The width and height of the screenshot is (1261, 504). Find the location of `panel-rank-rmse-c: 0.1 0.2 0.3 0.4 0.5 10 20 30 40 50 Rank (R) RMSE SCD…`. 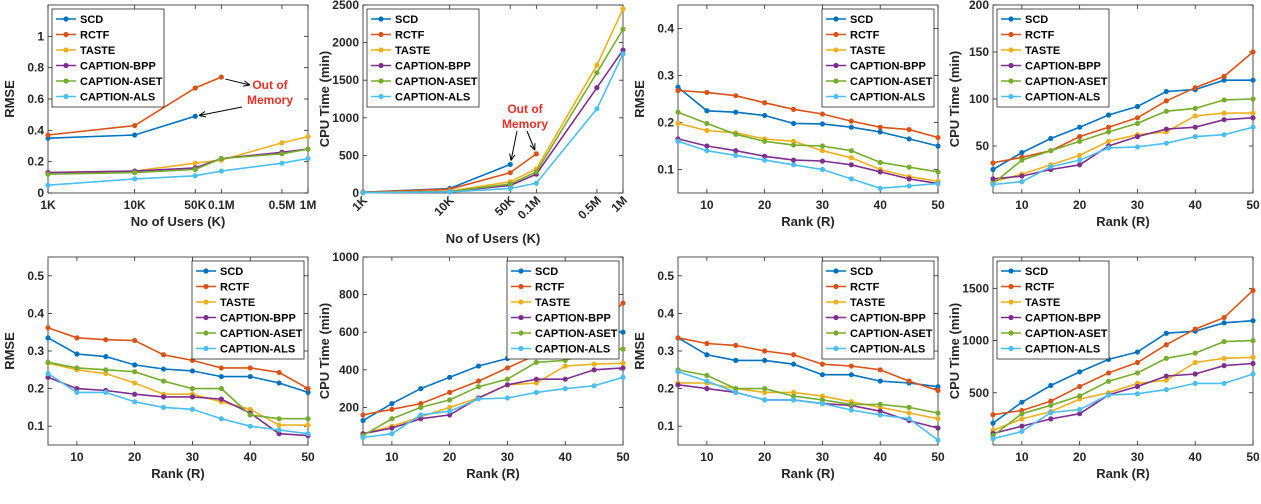

panel-rank-rmse-c: 0.1 0.2 0.3 0.4 0.5 10 20 30 40 50 Rank (R) RMSE SCD… is located at coordinates (787, 378).